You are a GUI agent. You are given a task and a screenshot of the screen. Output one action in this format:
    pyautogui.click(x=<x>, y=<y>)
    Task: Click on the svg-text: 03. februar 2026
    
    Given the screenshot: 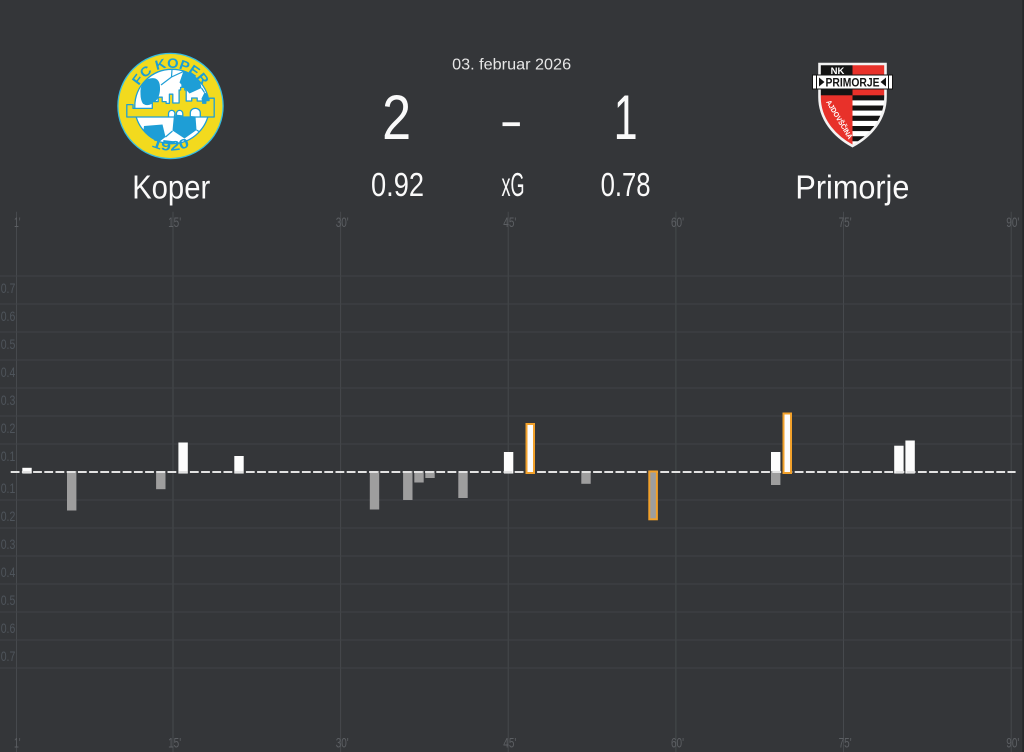 What is the action you would take?
    pyautogui.click(x=511, y=65)
    